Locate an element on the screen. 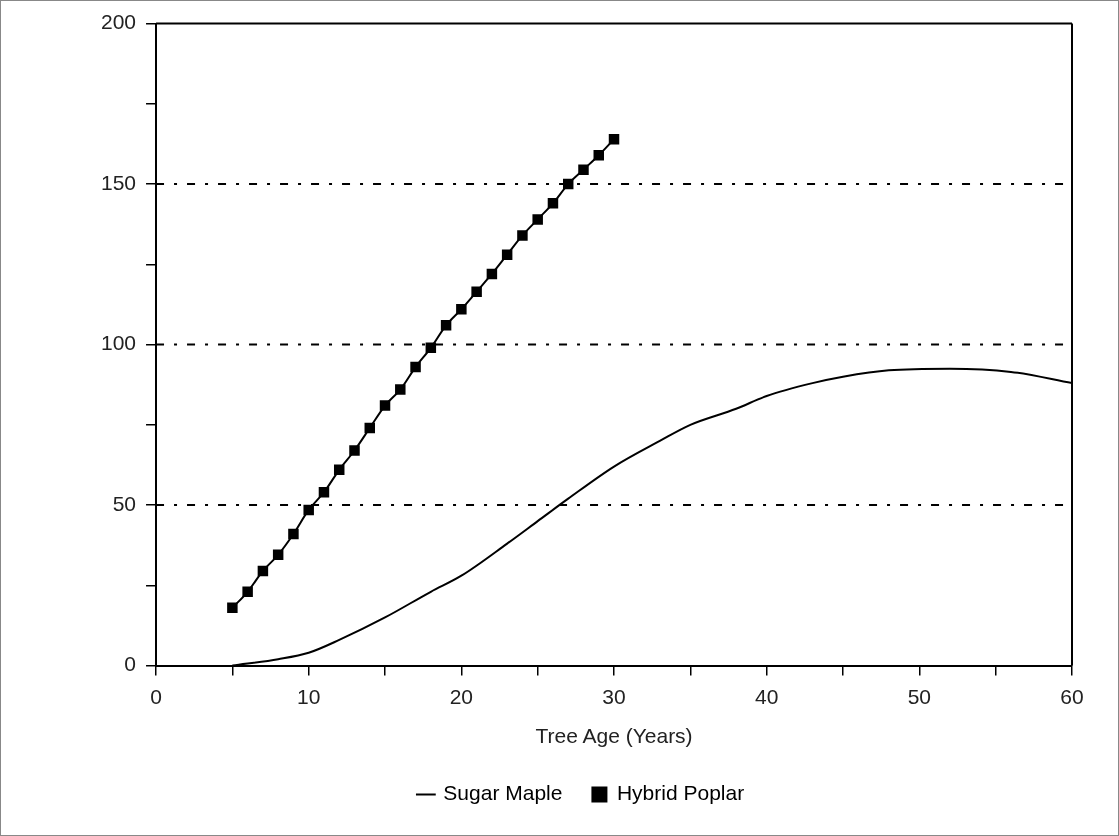 The height and width of the screenshot is (836, 1119). legend-label: Sugar Maple is located at coordinates (503, 793).